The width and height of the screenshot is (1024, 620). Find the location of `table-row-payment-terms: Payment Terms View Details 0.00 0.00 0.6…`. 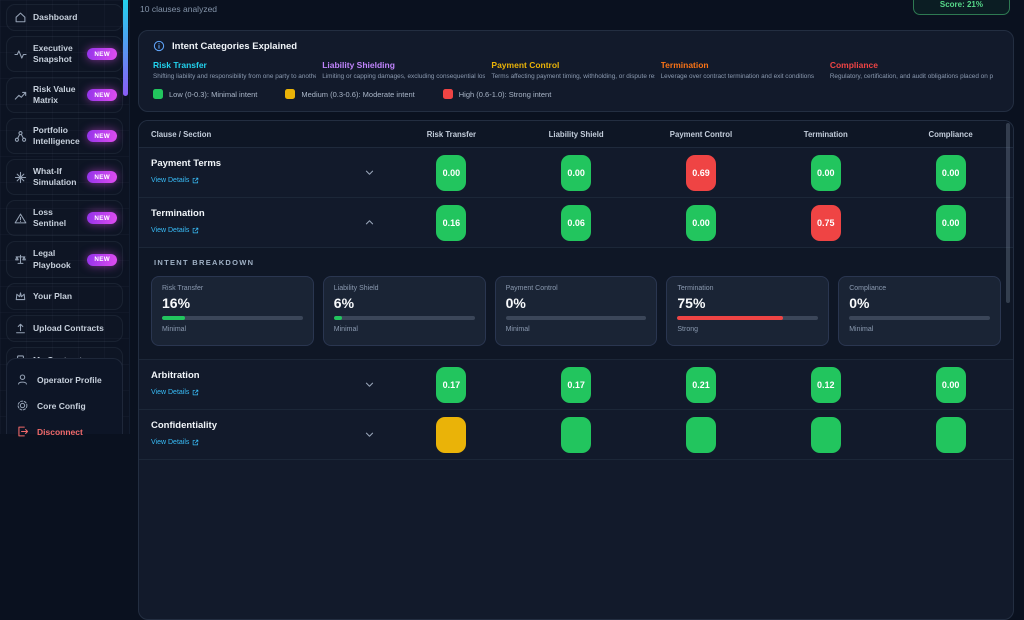

table-row-payment-terms: Payment Terms View Details 0.00 0.00 0.6… is located at coordinates (576, 173).